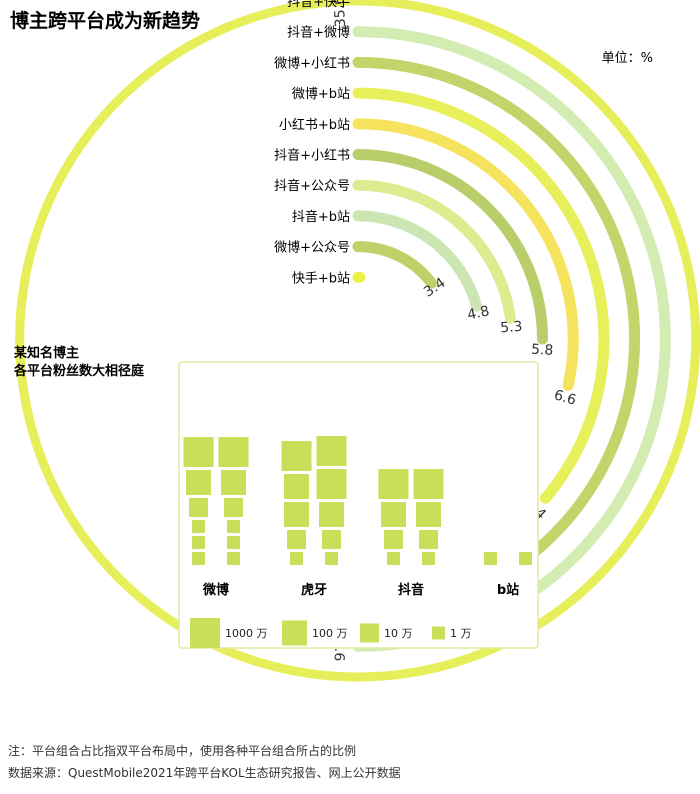  I want to click on fans-category-label-1: 虎牙, so click(314, 590).